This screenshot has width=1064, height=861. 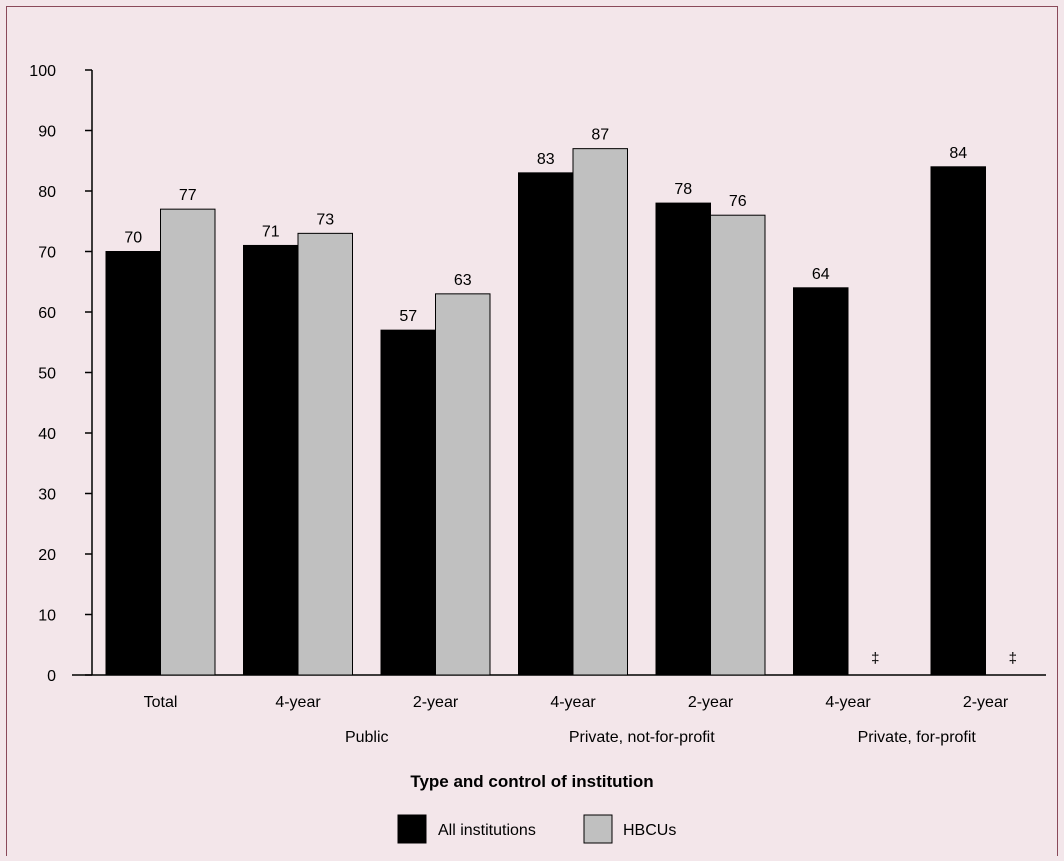 I want to click on y-tick-label: 100, so click(x=42, y=71).